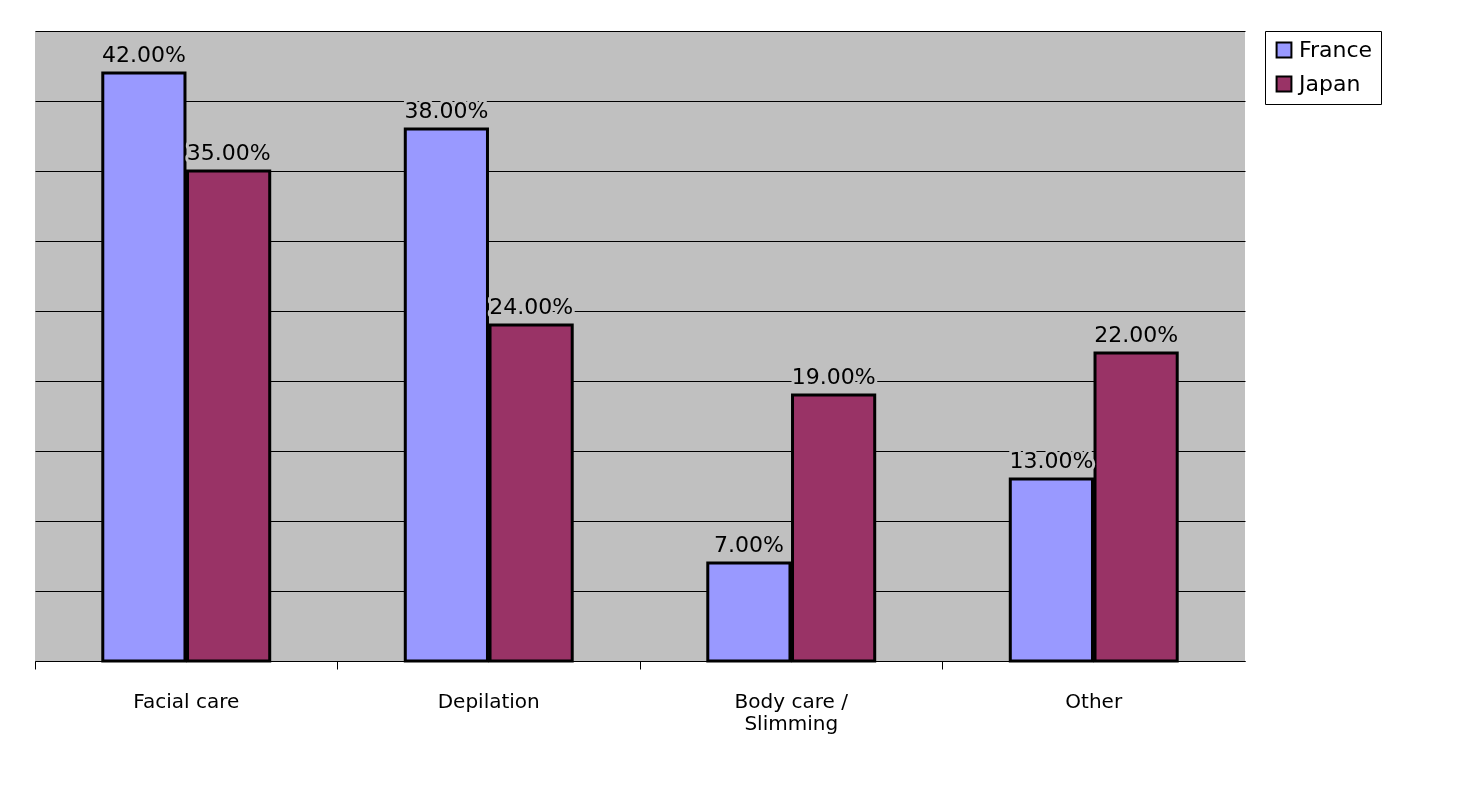 The width and height of the screenshot is (1468, 790). I want to click on x-tick-label: Body care / Slimming, so click(791, 711).